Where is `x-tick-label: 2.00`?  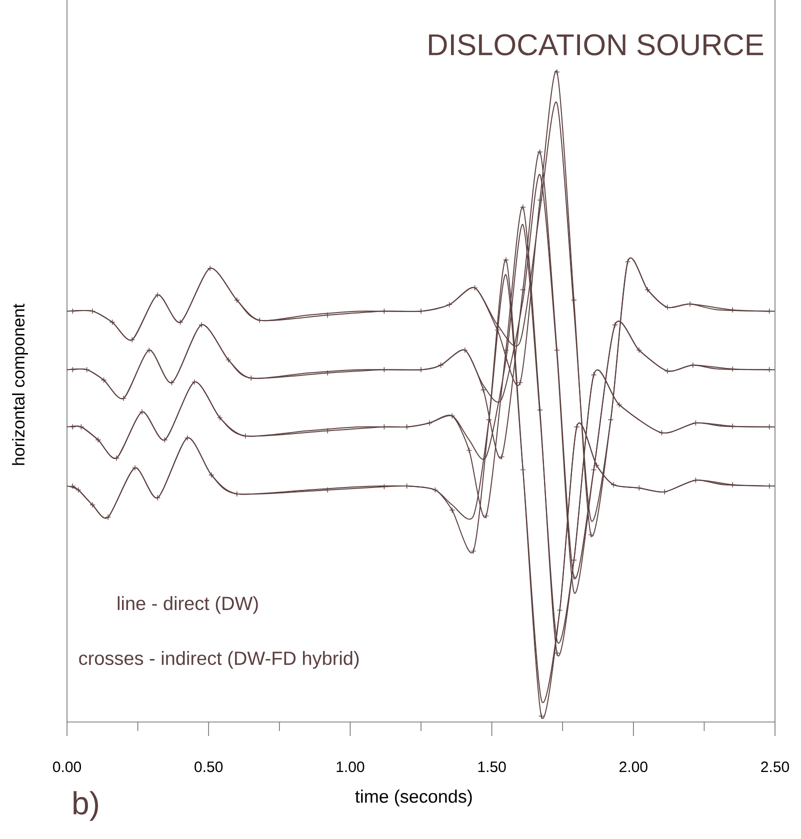
x-tick-label: 2.00 is located at coordinates (634, 767).